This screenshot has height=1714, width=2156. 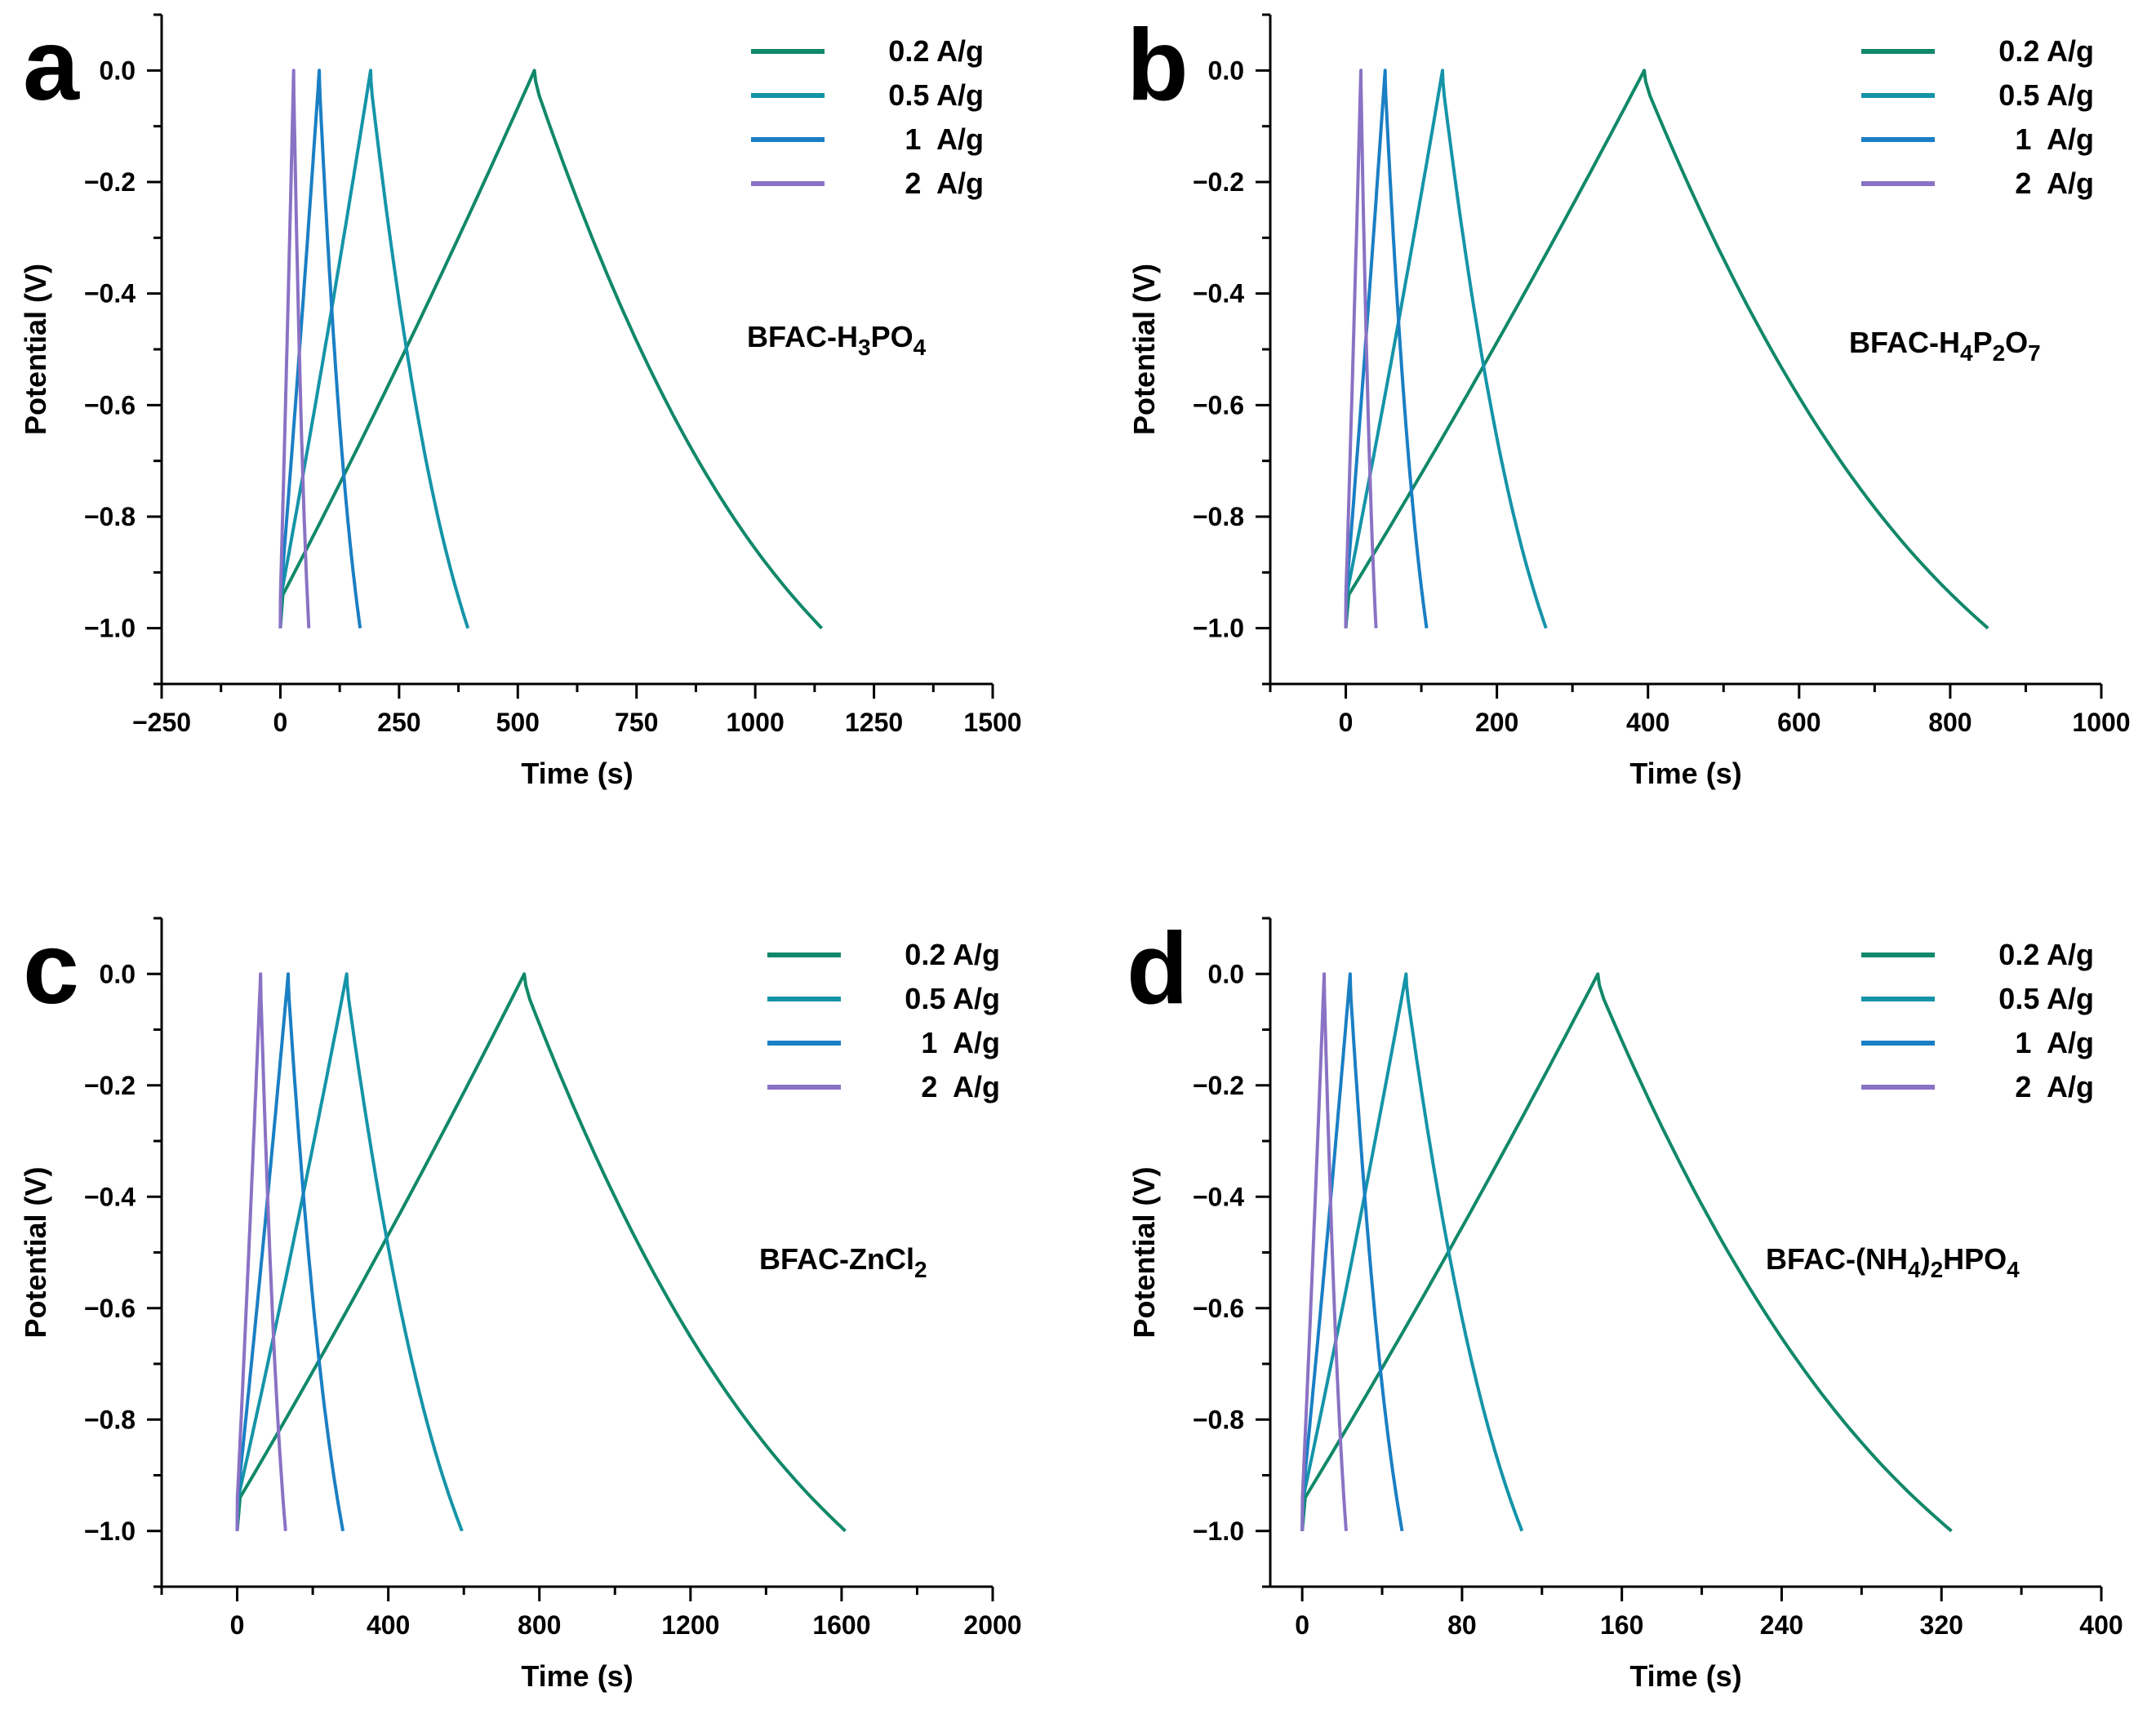 What do you see at coordinates (690, 1625) in the screenshot?
I see `x-tick-label: 1200` at bounding box center [690, 1625].